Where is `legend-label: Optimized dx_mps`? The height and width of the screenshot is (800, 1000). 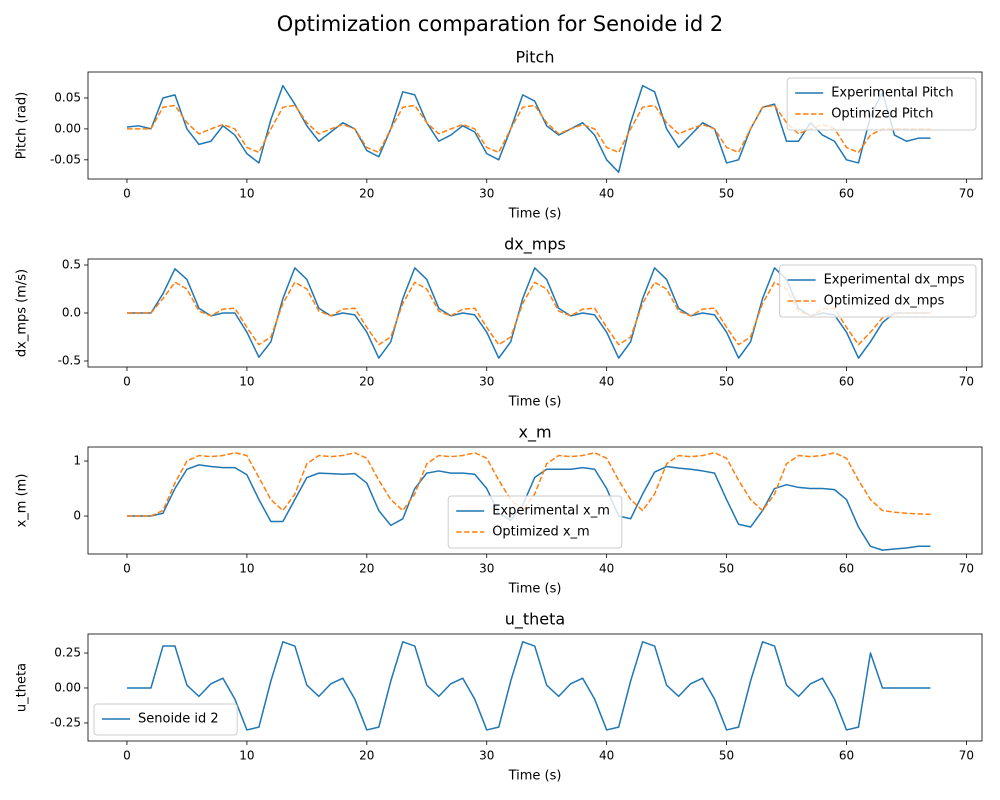
legend-label: Optimized dx_mps is located at coordinates (884, 301).